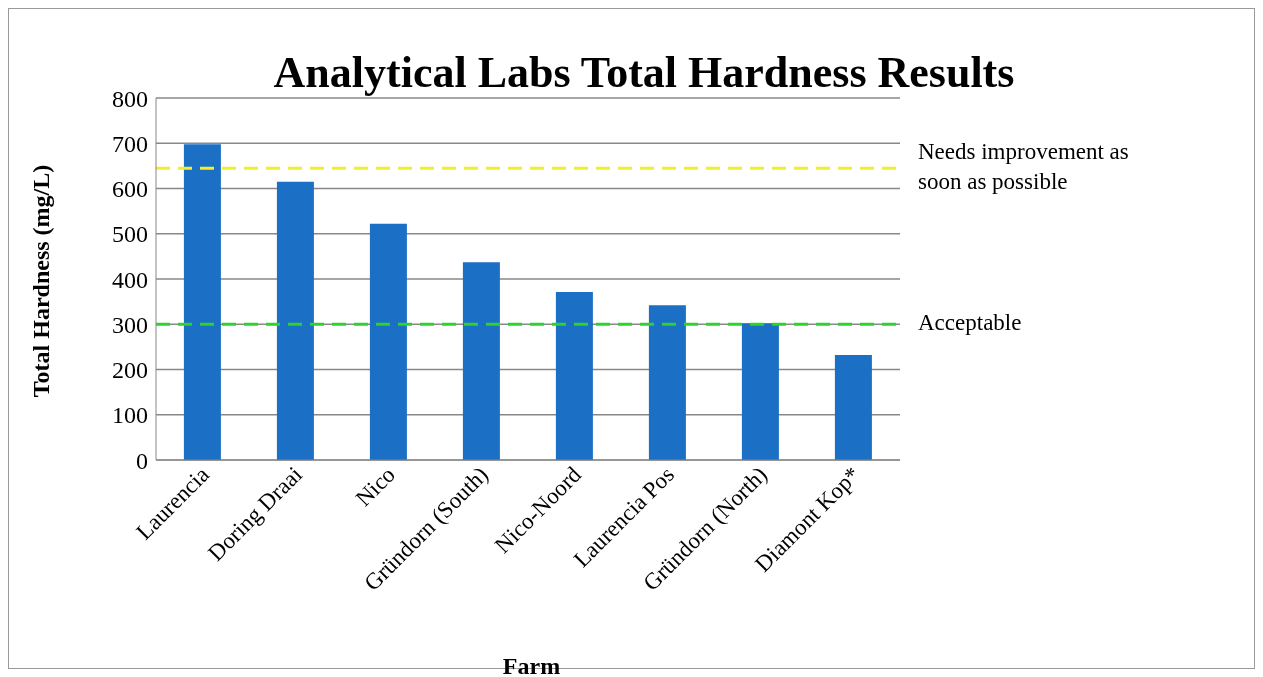 This screenshot has height=677, width=1263. I want to click on y-axis-title: Total Hardness (mg/L), so click(41, 281).